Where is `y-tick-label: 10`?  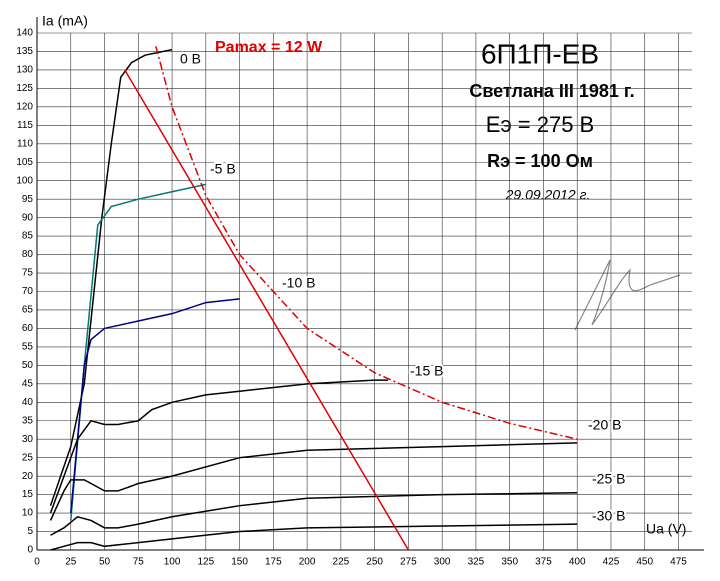 y-tick-label: 10 is located at coordinates (28, 513).